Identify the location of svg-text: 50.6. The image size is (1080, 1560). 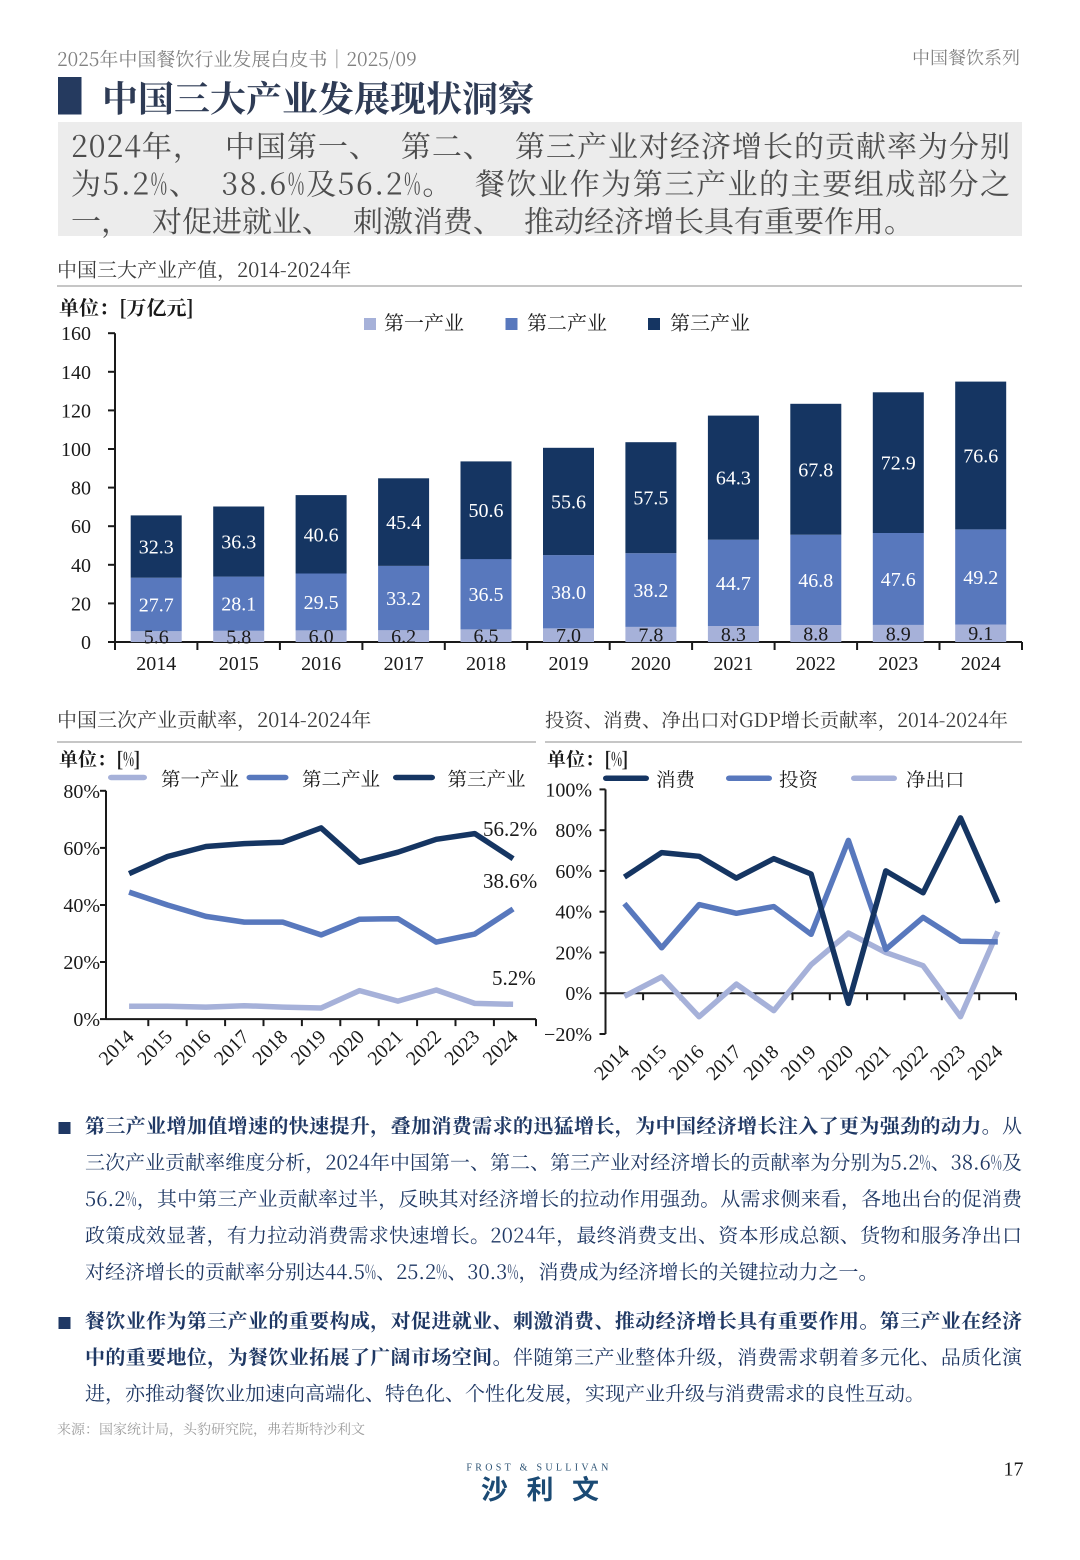
(486, 511).